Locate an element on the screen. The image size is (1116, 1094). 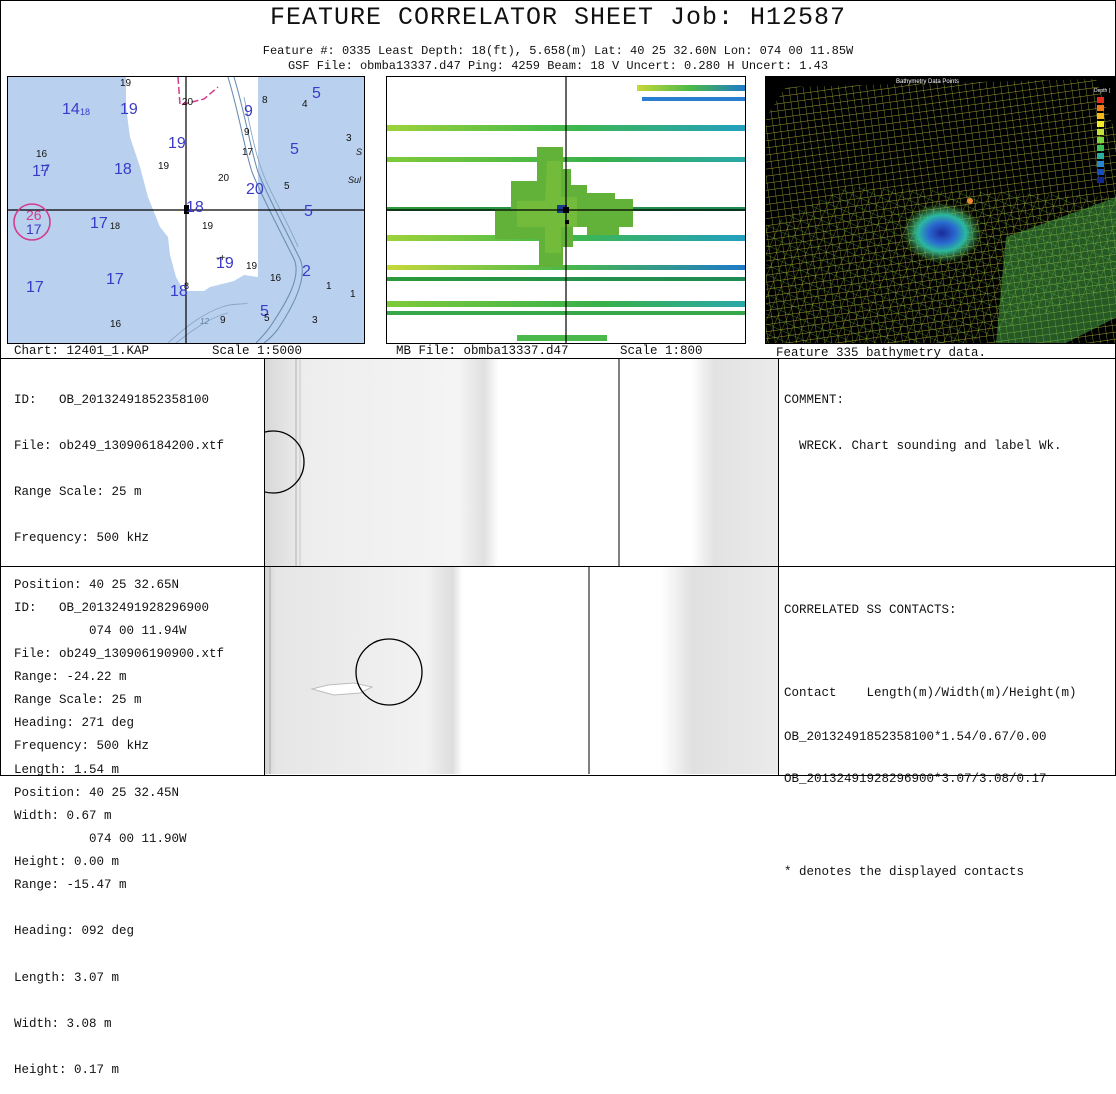
nautical-chart-map is located at coordinates (186, 210).